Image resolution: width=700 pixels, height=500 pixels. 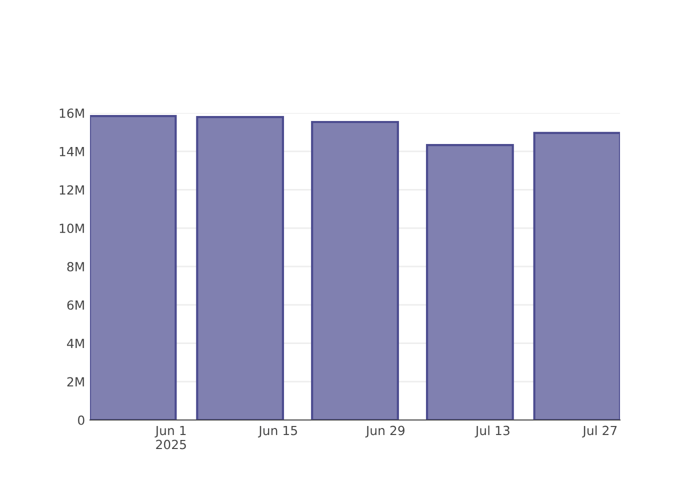 I want to click on y-tick-label: 6M, so click(x=75, y=305).